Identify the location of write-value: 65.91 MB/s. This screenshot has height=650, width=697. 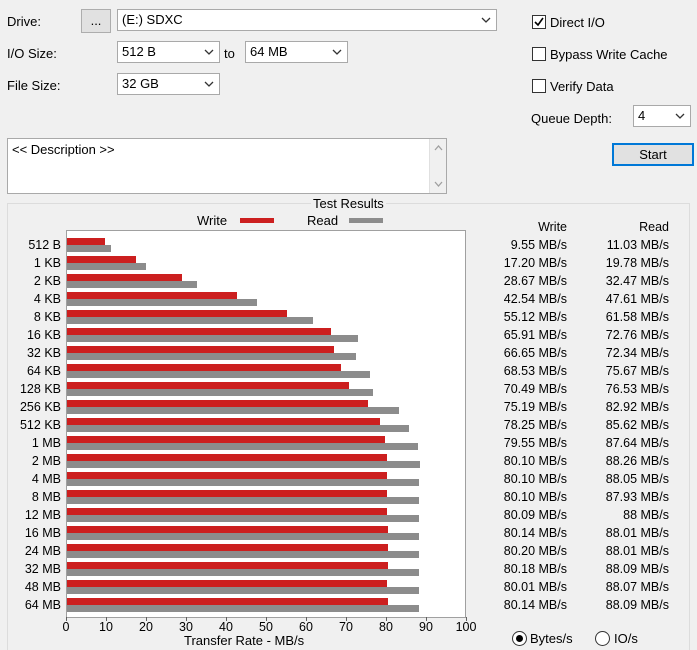
(535, 335).